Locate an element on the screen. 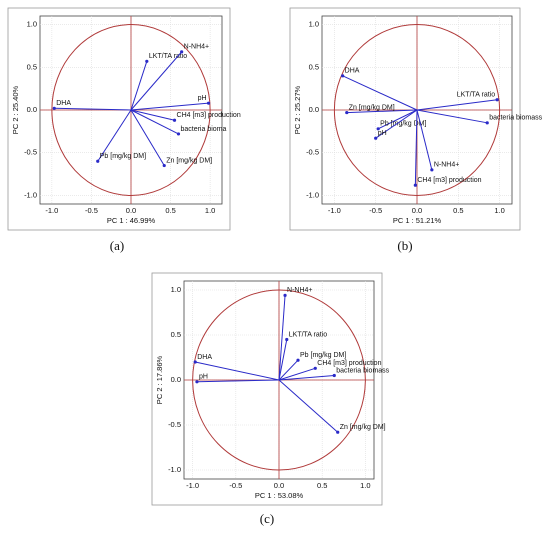  x-axis-label: PC 1 : 51.21% is located at coordinates (417, 220).